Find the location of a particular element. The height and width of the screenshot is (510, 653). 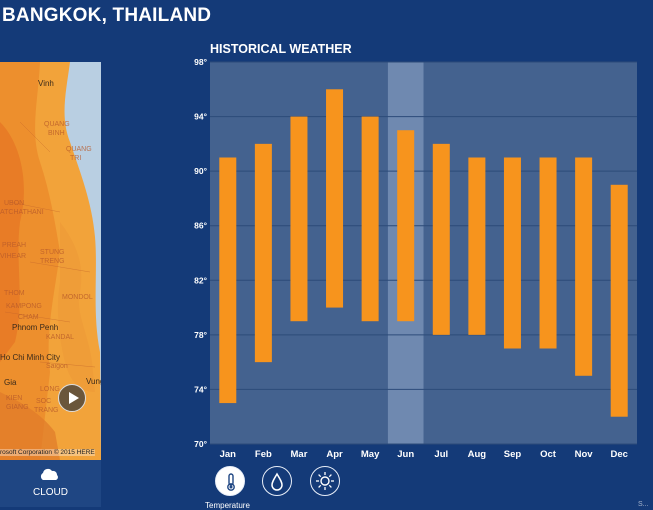

map-label: Vinh is located at coordinates (46, 83).